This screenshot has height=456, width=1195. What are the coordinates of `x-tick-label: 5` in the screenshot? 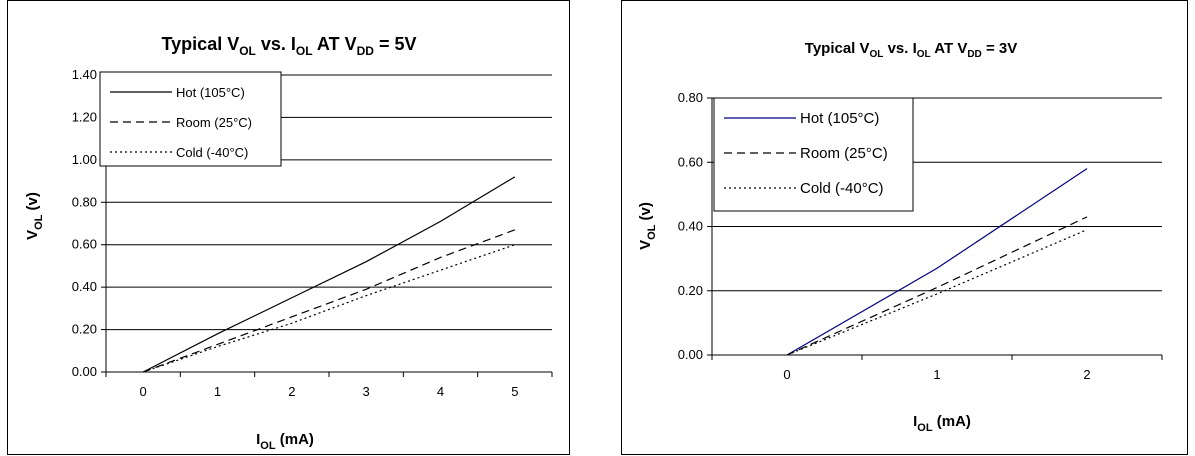 It's located at (514, 391).